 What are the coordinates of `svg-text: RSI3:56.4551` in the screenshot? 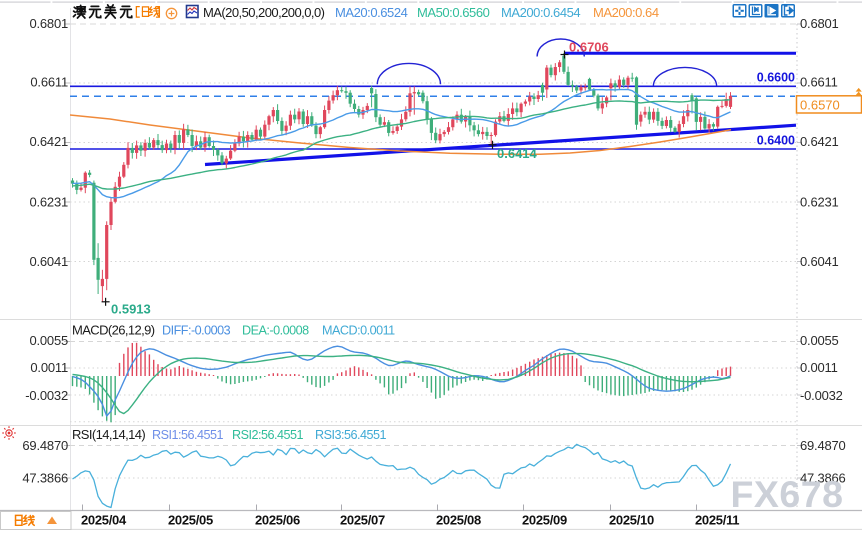 It's located at (351, 435).